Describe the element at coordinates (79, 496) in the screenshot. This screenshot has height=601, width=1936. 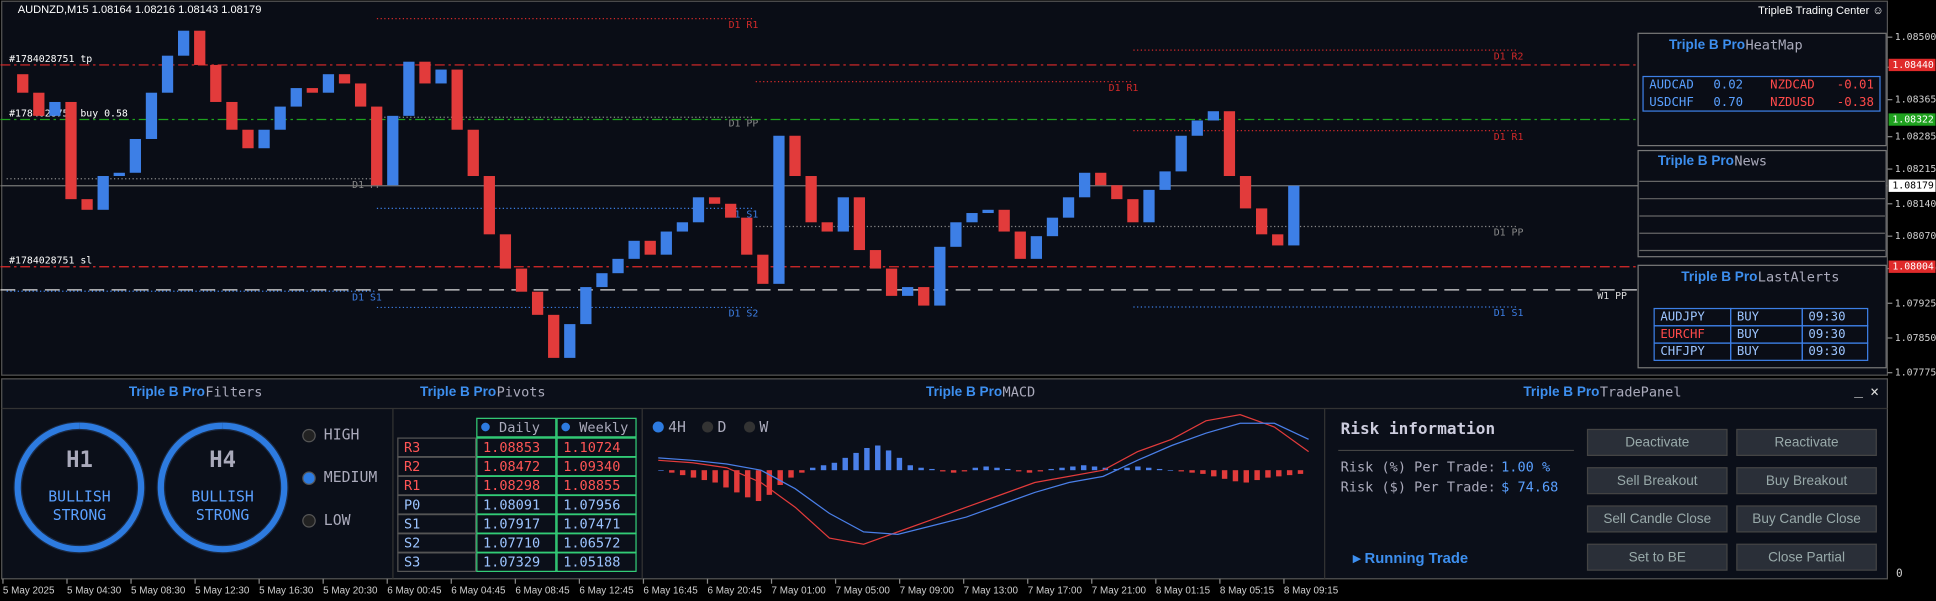
I see `gauge-state: BULLISH` at that location.